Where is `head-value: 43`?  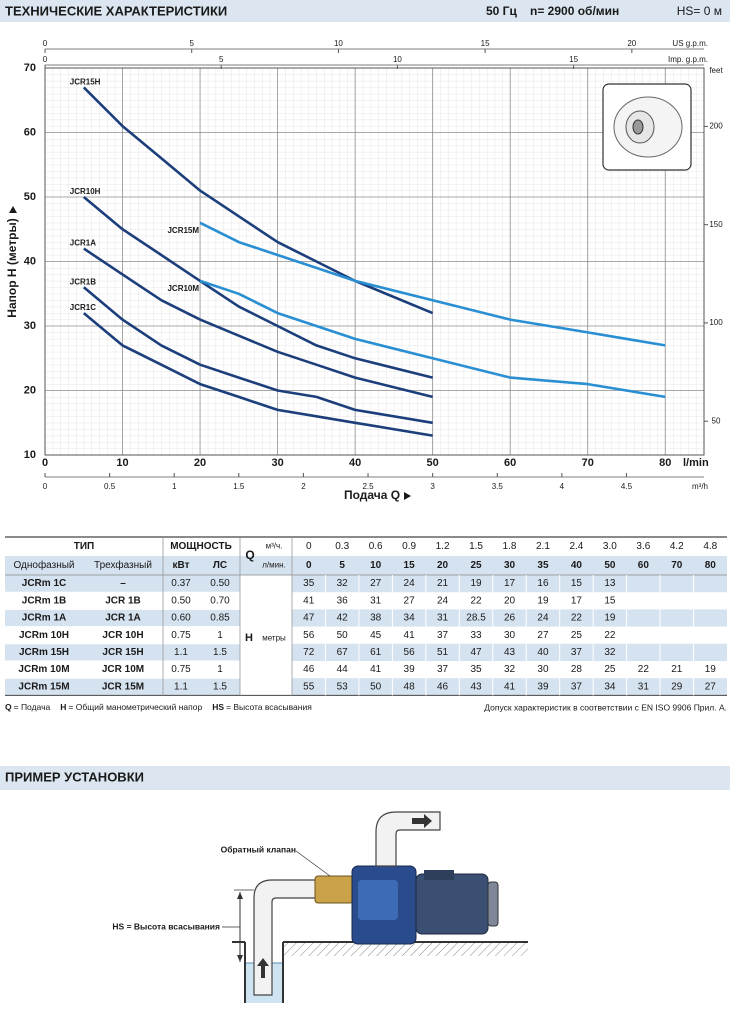
head-value: 43 is located at coordinates (476, 686).